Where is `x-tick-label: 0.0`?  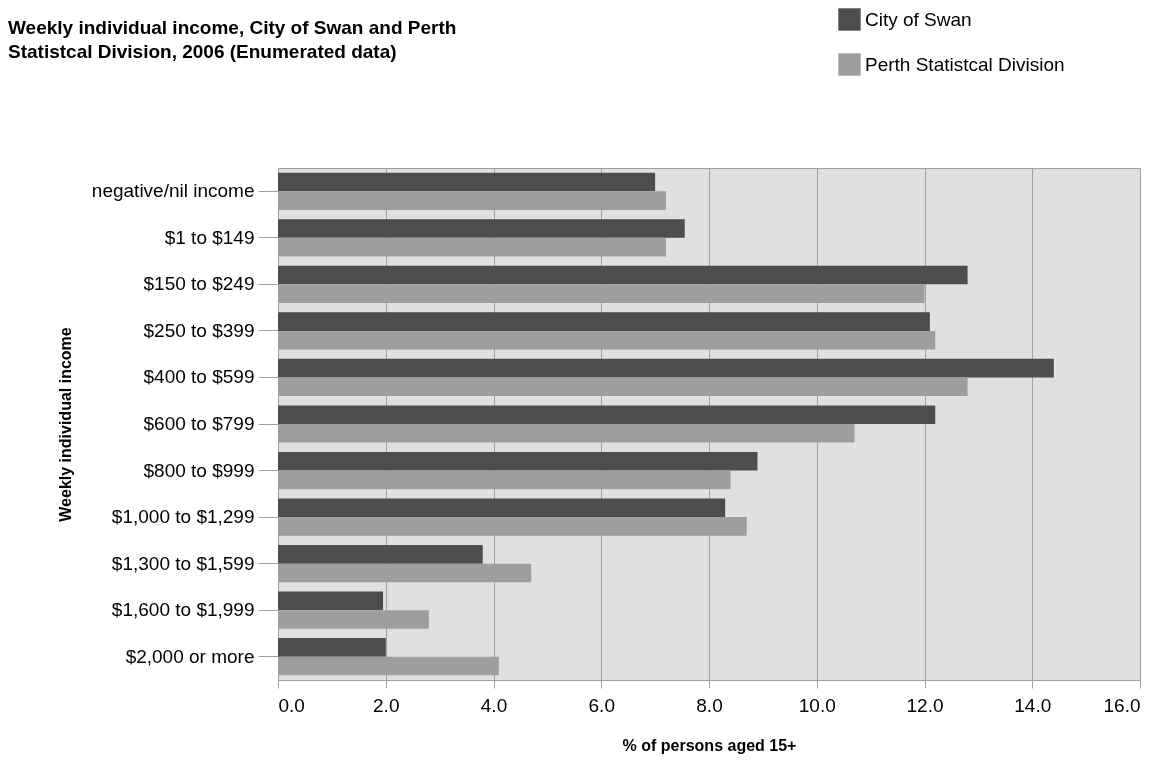 x-tick-label: 0.0 is located at coordinates (291, 705).